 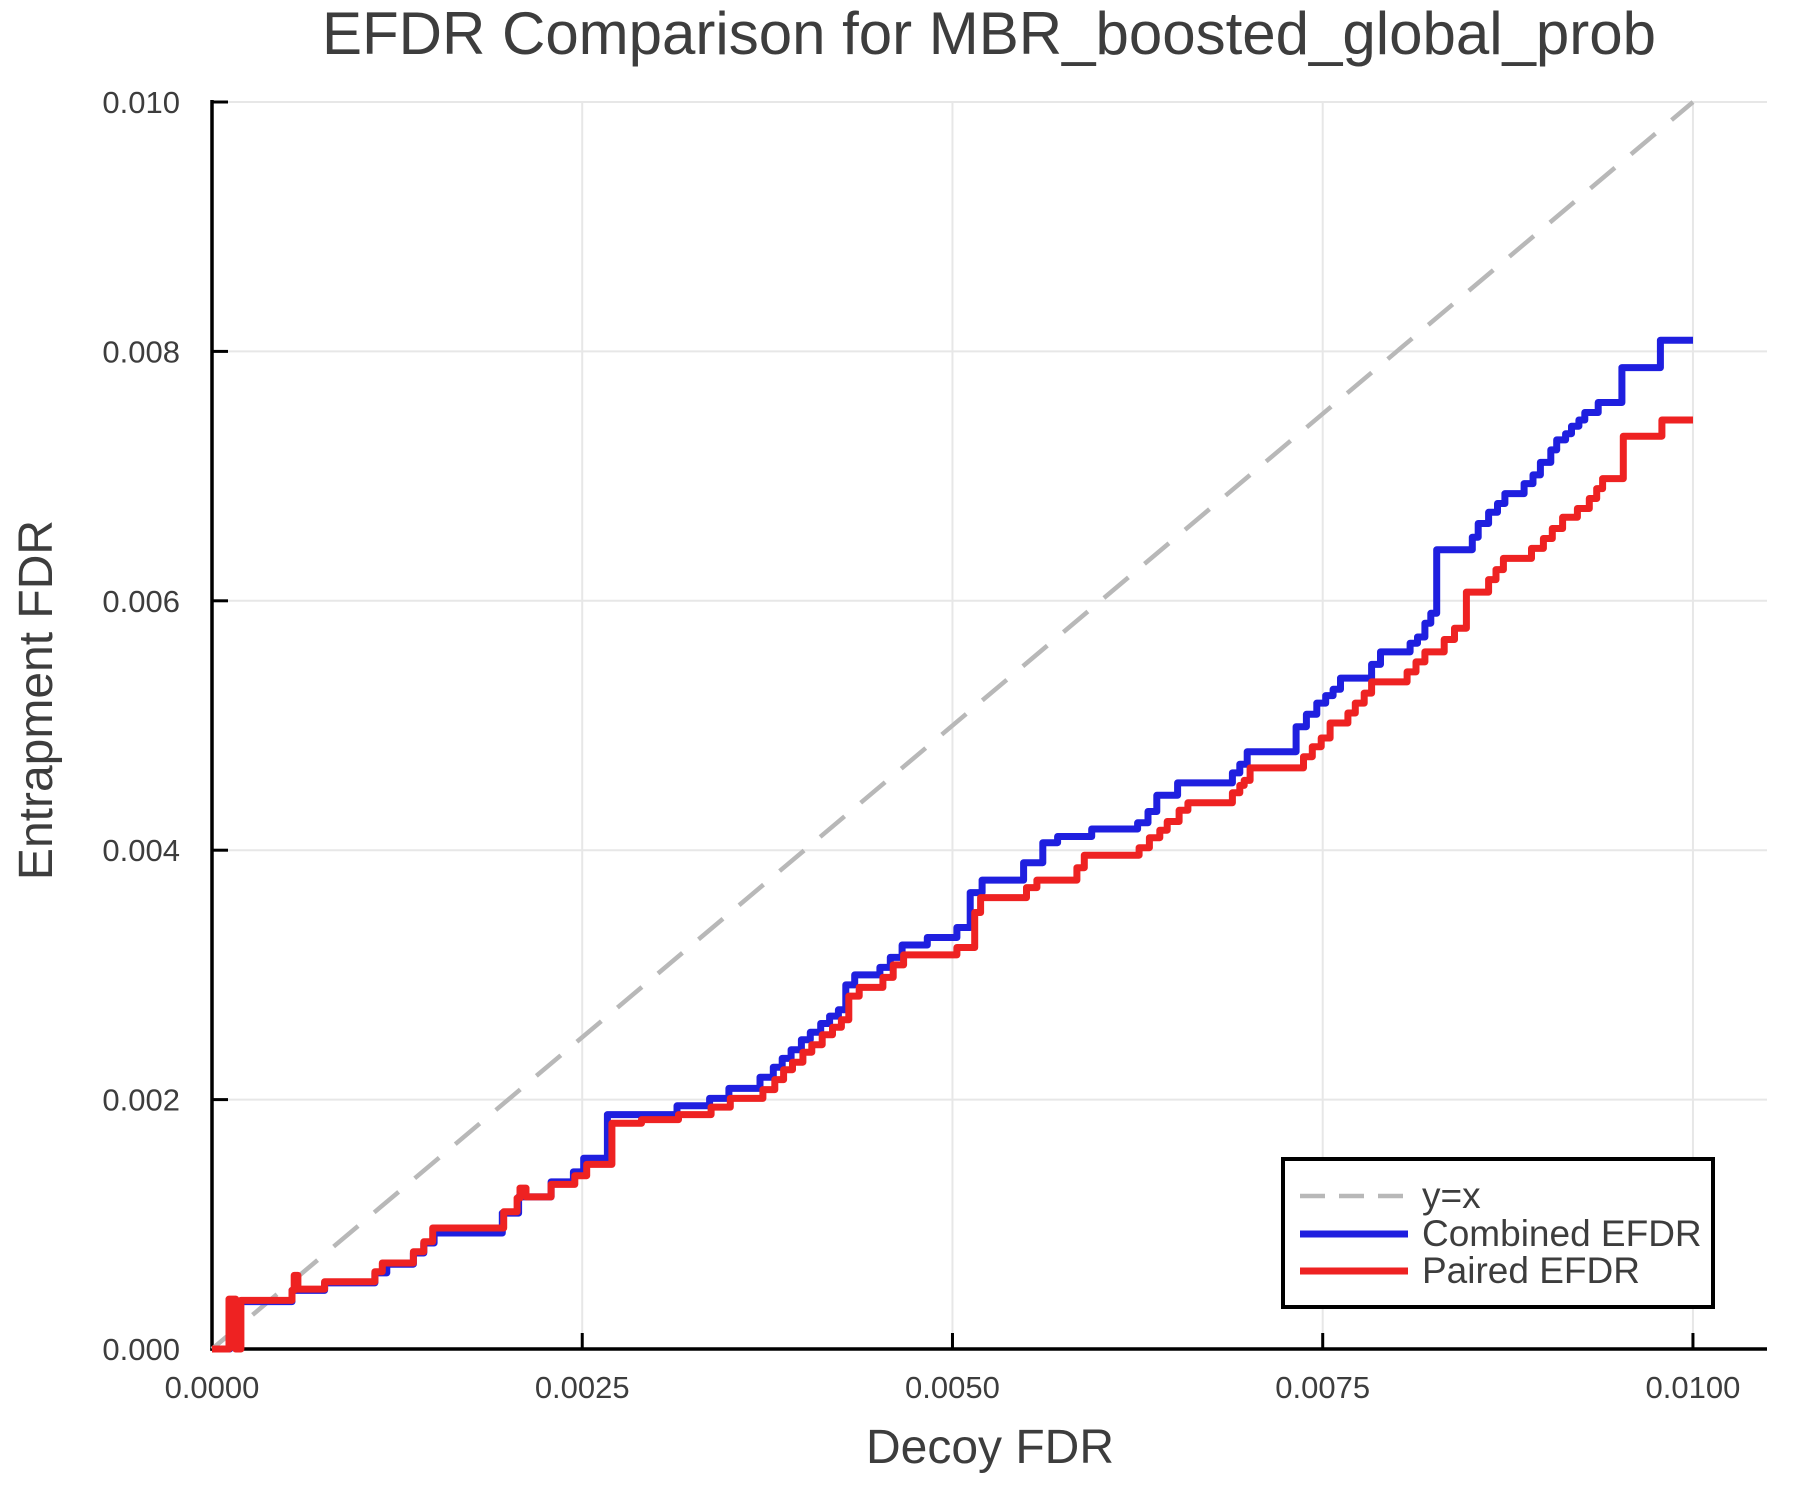 I want to click on legend: y=x Combined EFDR Paired EFDR, so click(x=1498, y=1233).